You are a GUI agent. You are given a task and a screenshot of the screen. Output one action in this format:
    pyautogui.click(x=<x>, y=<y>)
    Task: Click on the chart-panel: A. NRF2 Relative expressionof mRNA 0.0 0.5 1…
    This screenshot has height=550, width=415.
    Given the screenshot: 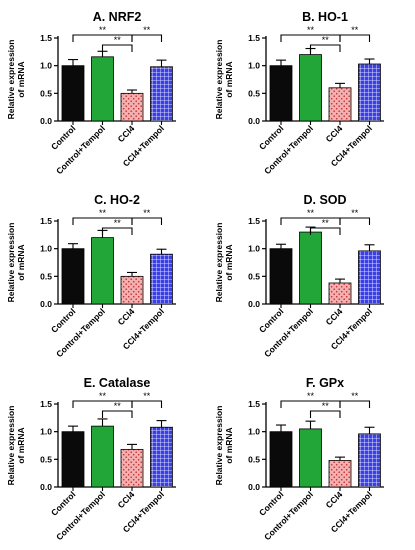 What is the action you would take?
    pyautogui.click(x=91, y=93)
    